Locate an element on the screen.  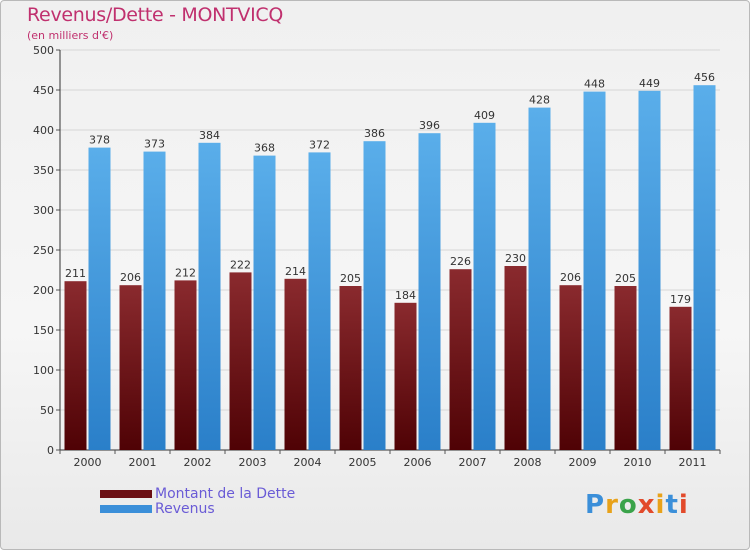
y-tick-label: 0 is located at coordinates (50, 450).